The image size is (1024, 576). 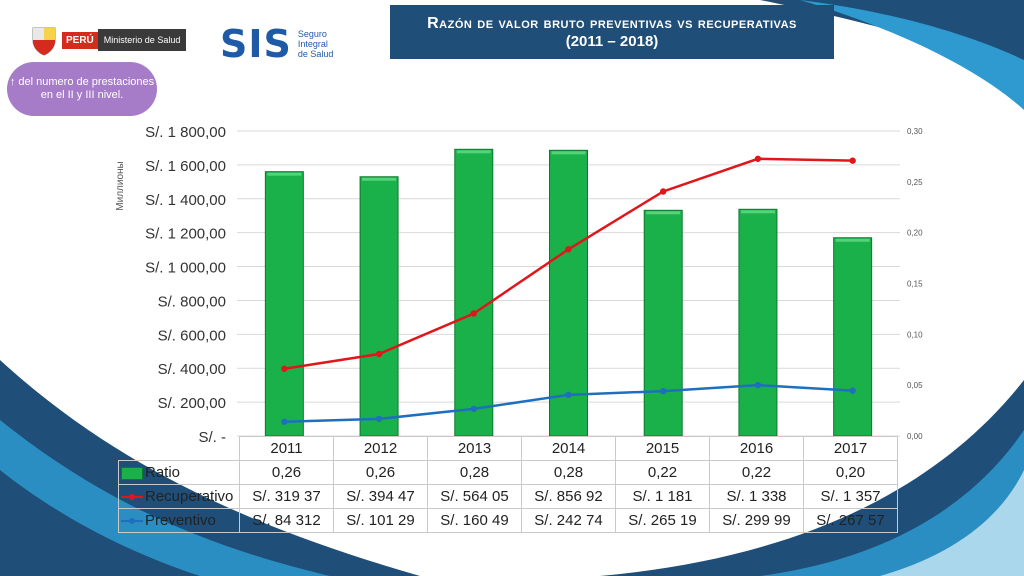 What do you see at coordinates (284, 304) in the screenshot?
I see `bar-ratio-2011` at bounding box center [284, 304].